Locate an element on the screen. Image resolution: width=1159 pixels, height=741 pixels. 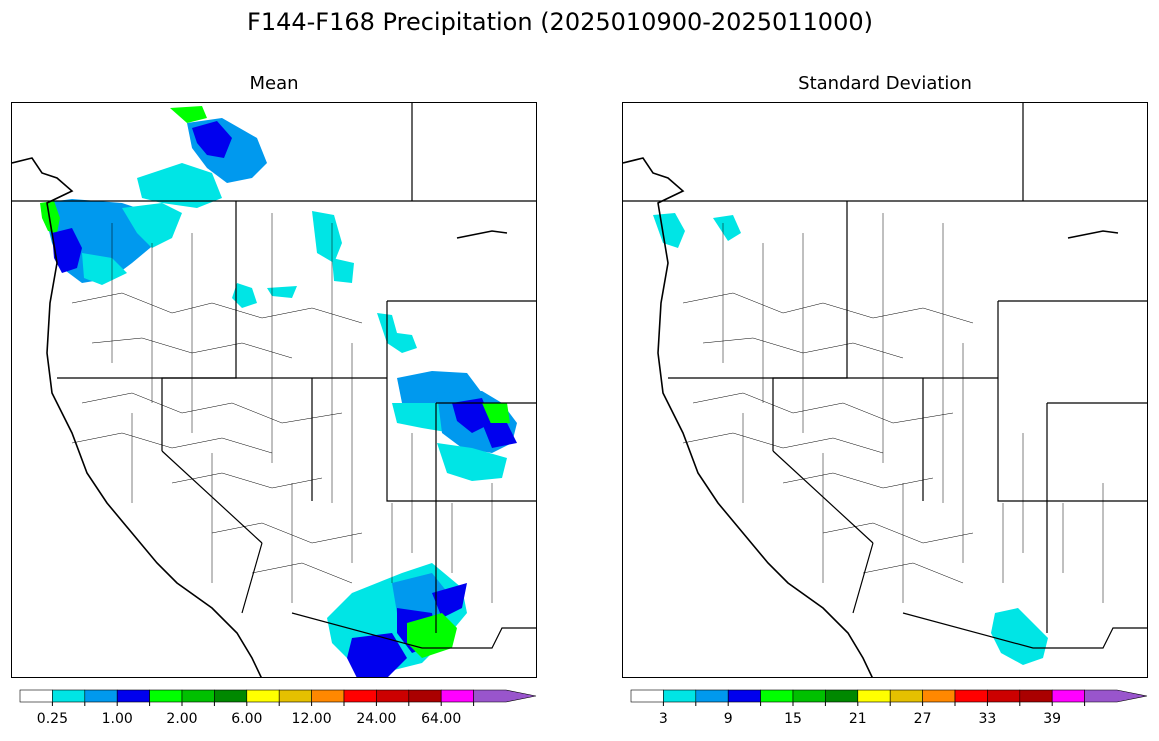
mean-panel-title: Mean is located at coordinates (274, 83).